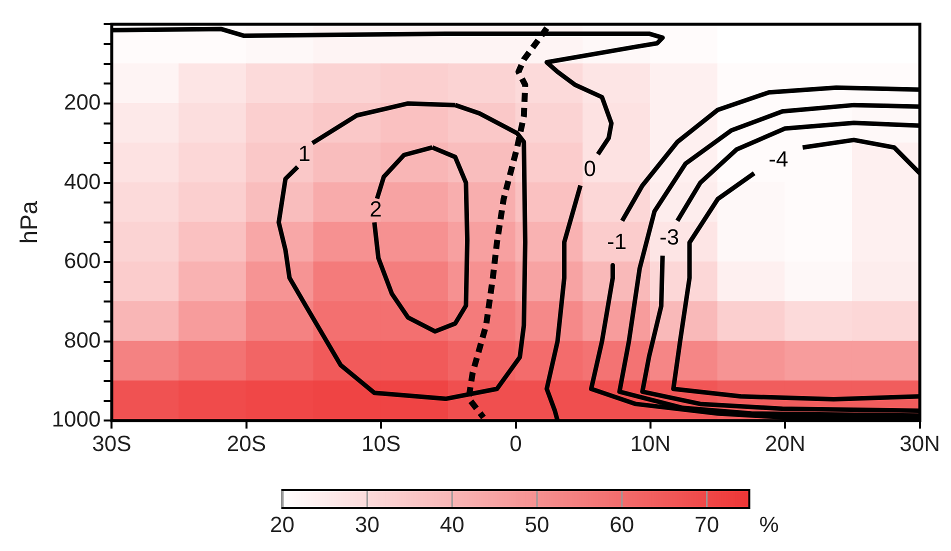 The width and height of the screenshot is (951, 551). What do you see at coordinates (622, 525) in the screenshot?
I see `color-bar-label: 60` at bounding box center [622, 525].